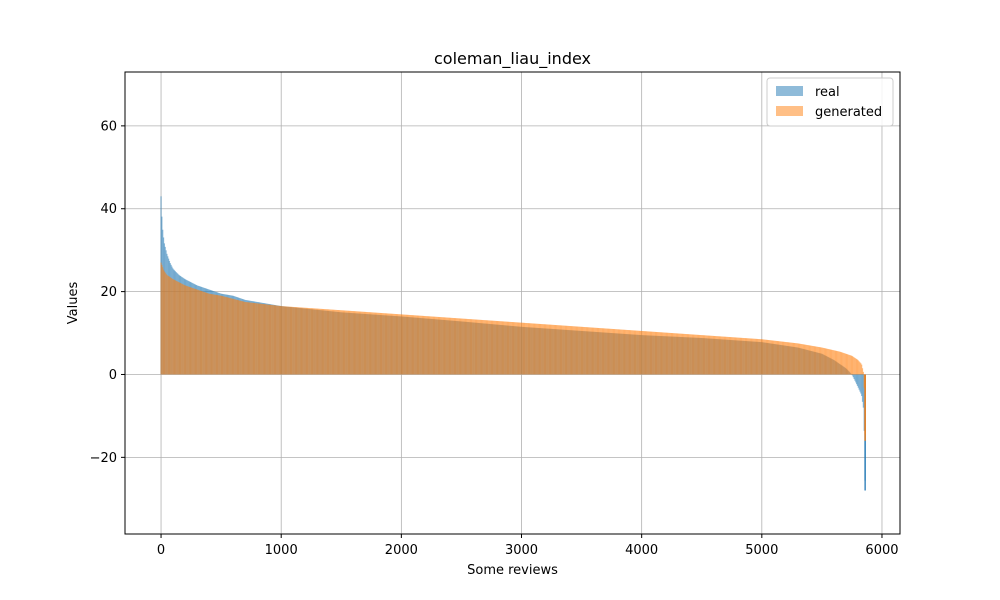 The width and height of the screenshot is (1000, 600). Describe the element at coordinates (881, 550) in the screenshot. I see `x-tick-label: 6000` at that location.